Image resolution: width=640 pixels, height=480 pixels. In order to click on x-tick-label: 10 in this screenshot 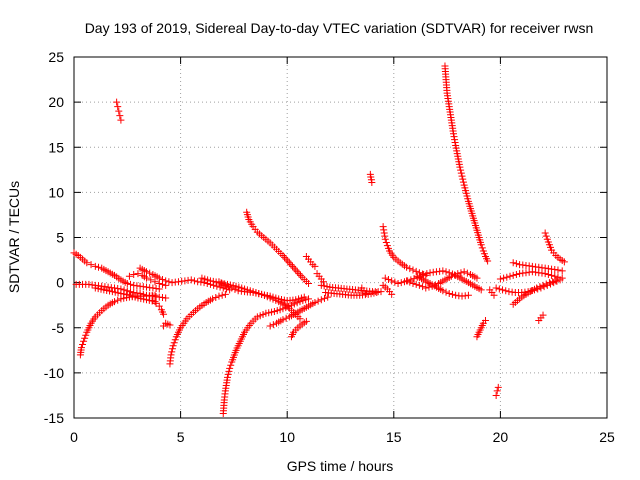, I will do `click(287, 437)`.